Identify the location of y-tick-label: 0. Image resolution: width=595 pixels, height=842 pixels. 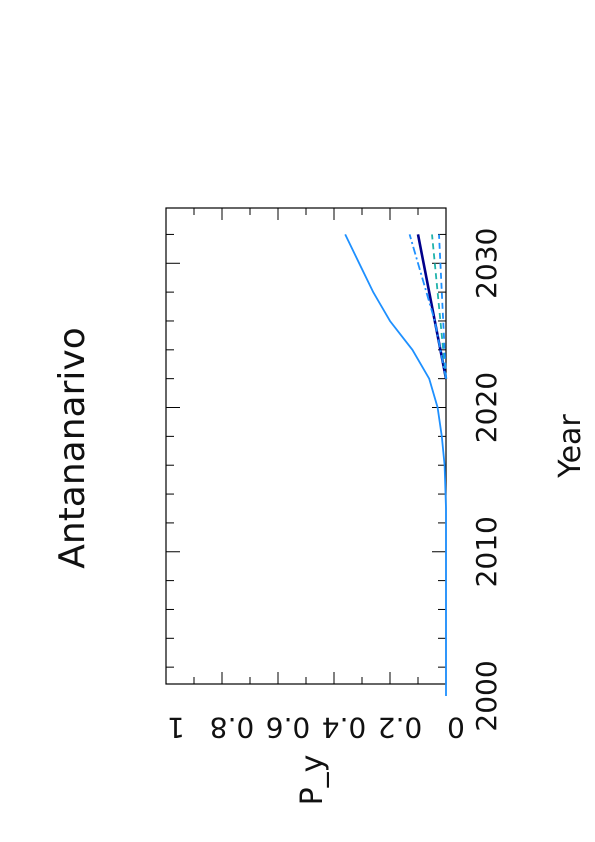
(456, 727).